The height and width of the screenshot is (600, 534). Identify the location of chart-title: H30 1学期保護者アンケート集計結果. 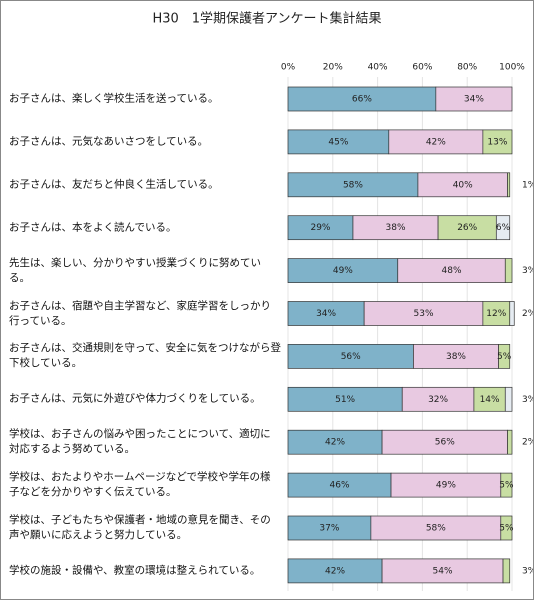
(266, 19).